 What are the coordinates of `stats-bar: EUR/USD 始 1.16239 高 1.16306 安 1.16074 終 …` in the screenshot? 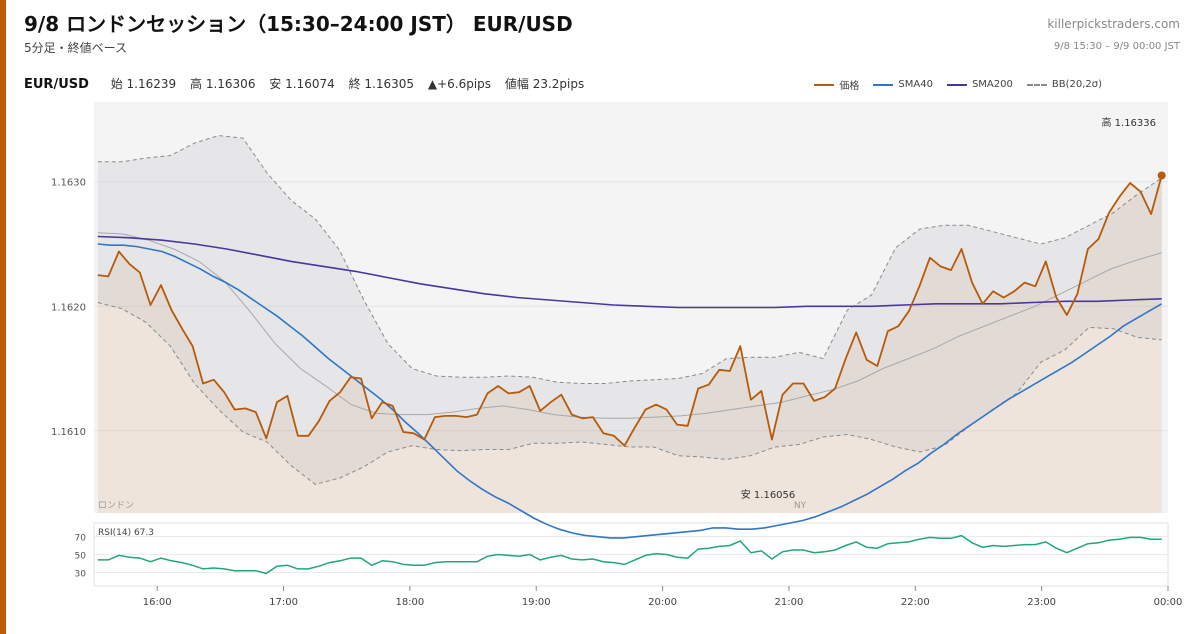 It's located at (309, 83).